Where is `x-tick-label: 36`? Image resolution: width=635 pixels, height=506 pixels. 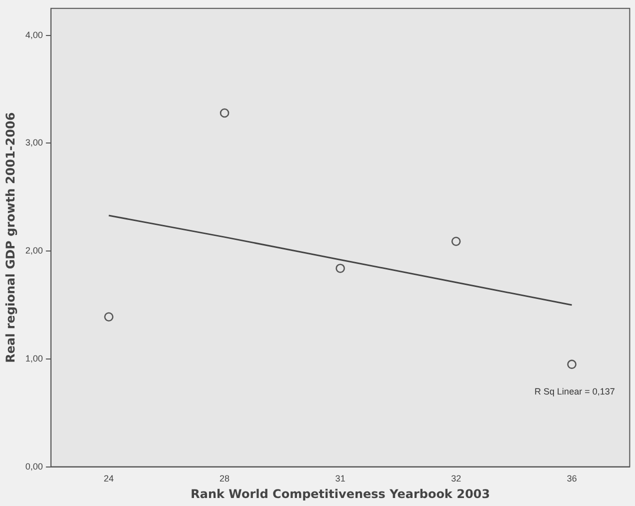
x-tick-label: 36 is located at coordinates (571, 479).